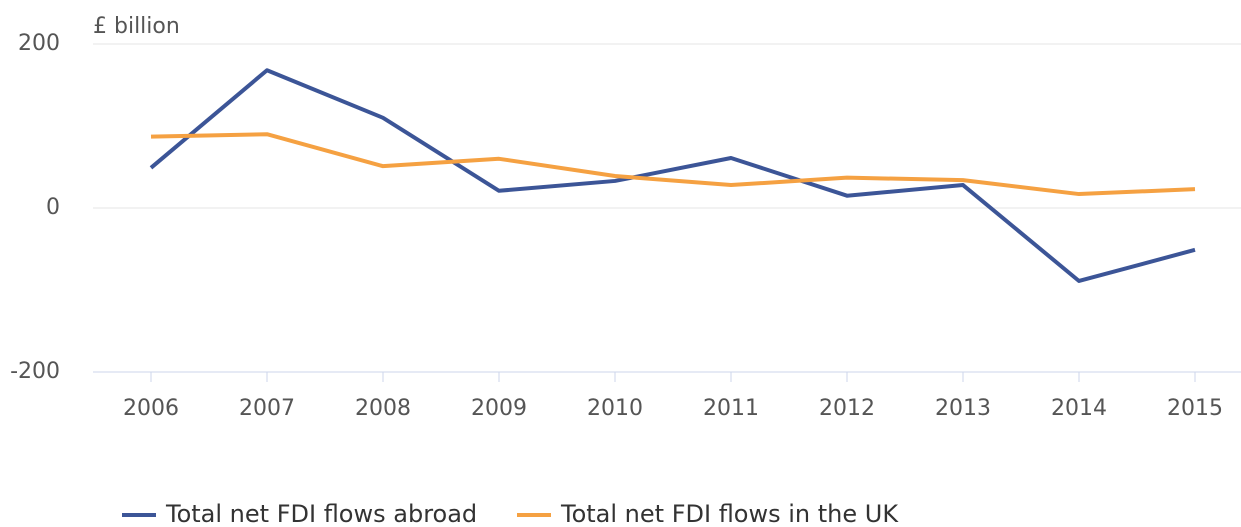 The image size is (1241, 527). What do you see at coordinates (383, 408) in the screenshot?
I see `x-tick-label: 2008` at bounding box center [383, 408].